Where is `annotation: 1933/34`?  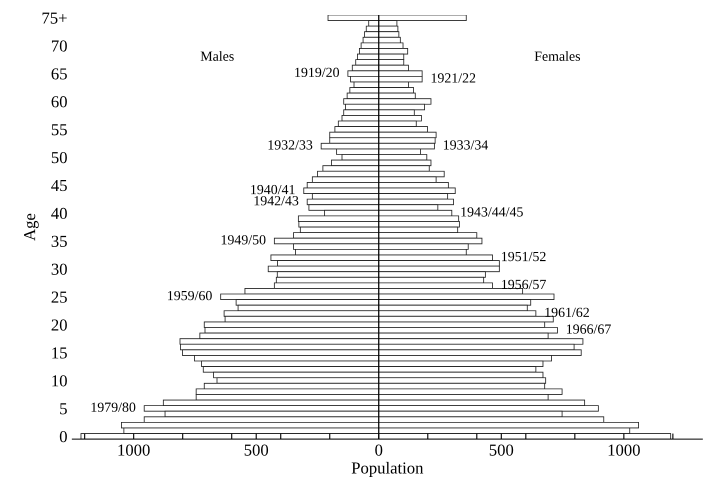 annotation: 1933/34 is located at coordinates (466, 145).